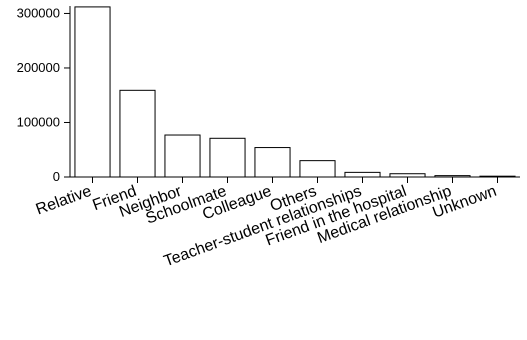  I want to click on y-tick-label: 200000, so click(38, 67).